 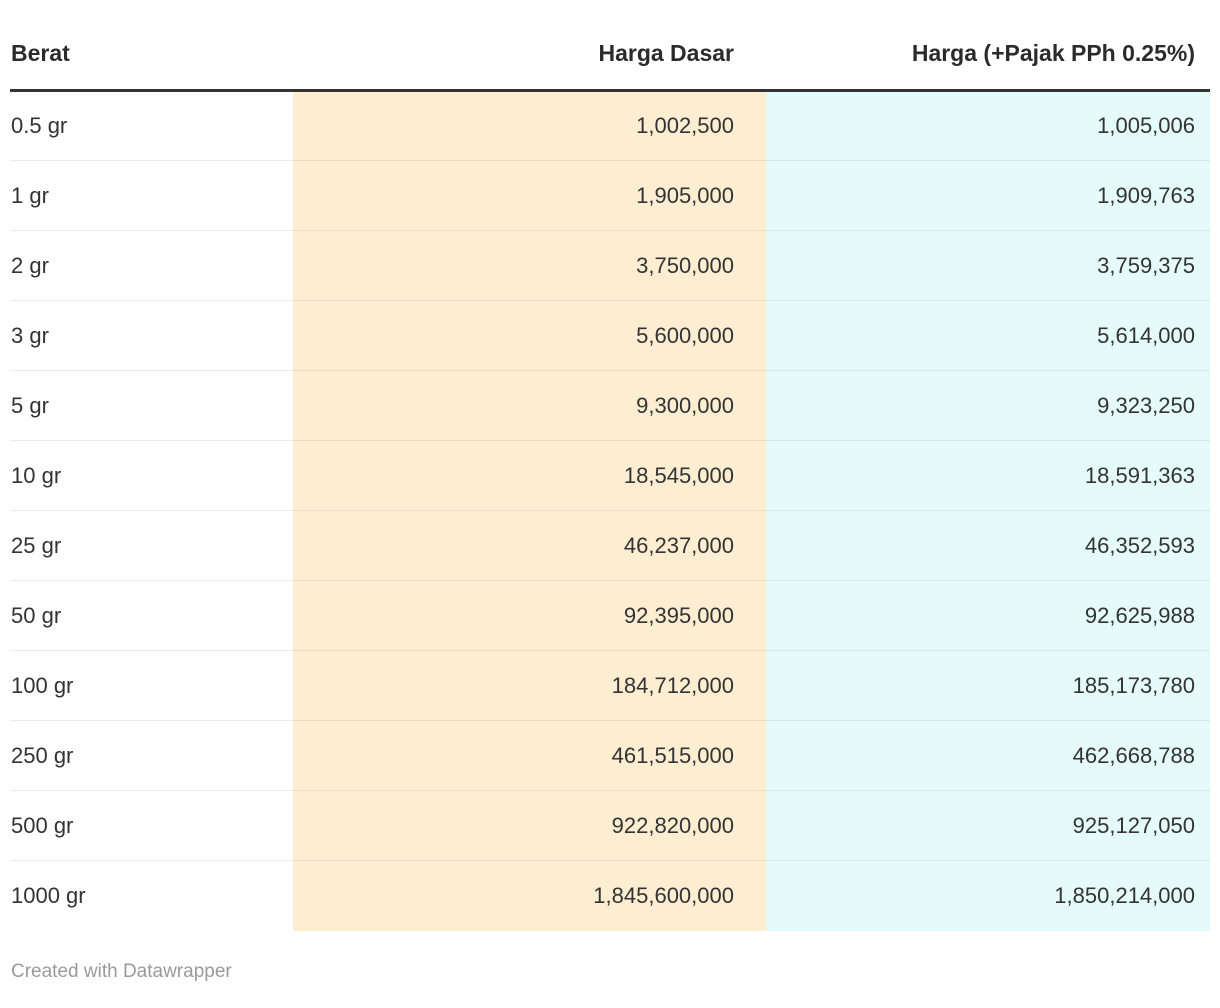 I want to click on cell-berat: 1000 gr, so click(x=151, y=895).